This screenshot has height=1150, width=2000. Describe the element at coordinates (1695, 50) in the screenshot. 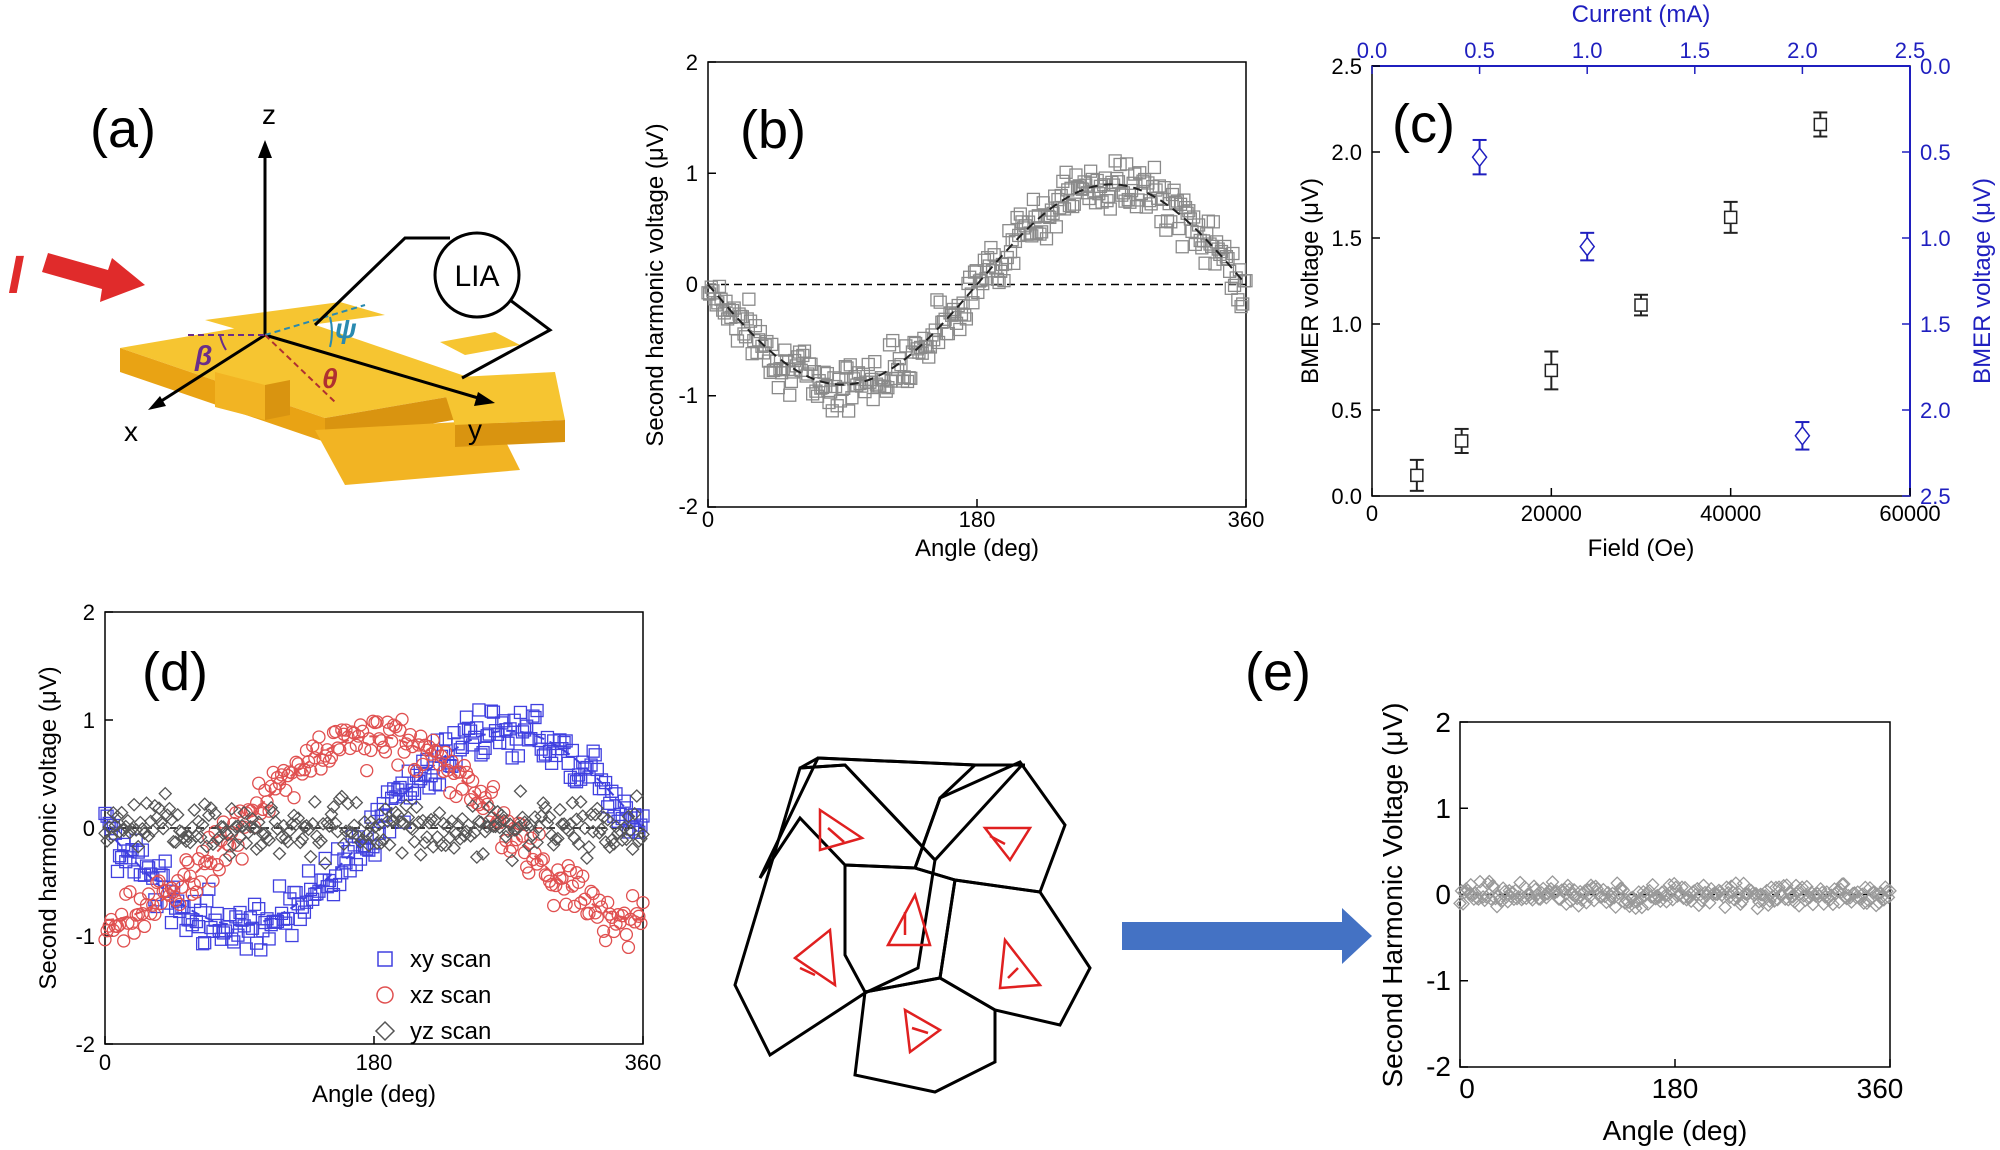

I see `c-x2-tick: 1.5` at that location.